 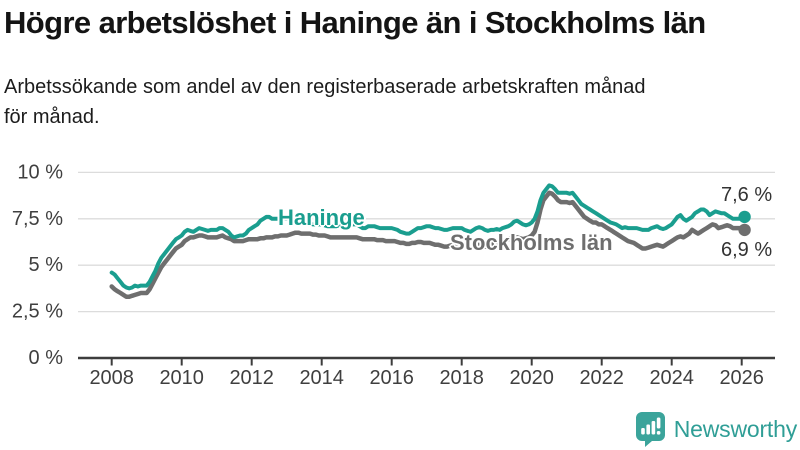 What do you see at coordinates (671, 378) in the screenshot?
I see `x-tick-label: 2024` at bounding box center [671, 378].